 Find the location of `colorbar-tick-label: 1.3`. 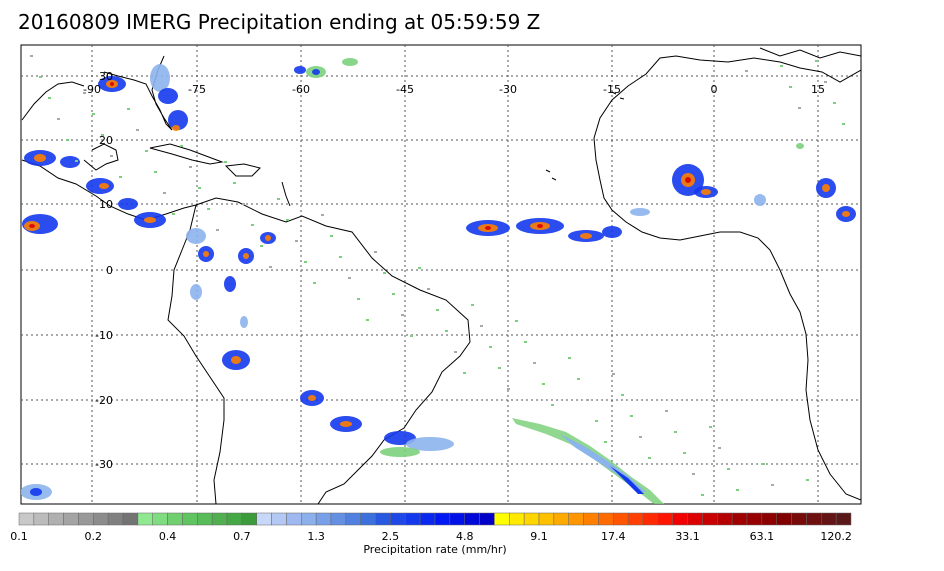

colorbar-tick-label: 1.3 is located at coordinates (316, 536).